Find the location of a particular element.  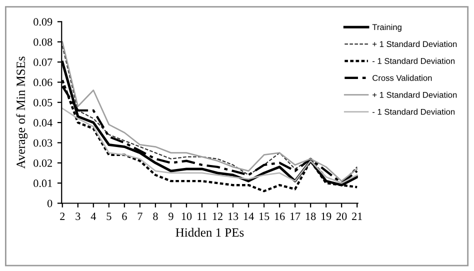

x-axis-title: Hidden 1 PEs is located at coordinates (210, 232).